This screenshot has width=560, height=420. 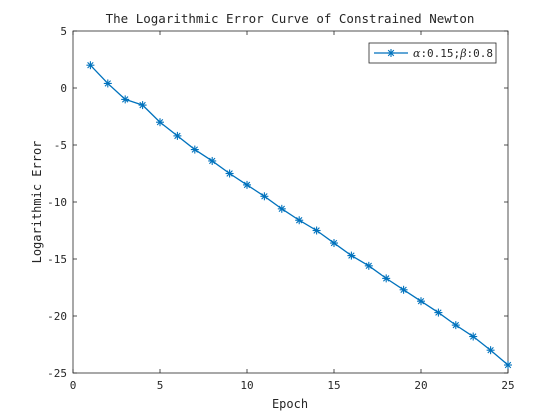 I want to click on y-tick-label: 0, so click(x=63, y=88).